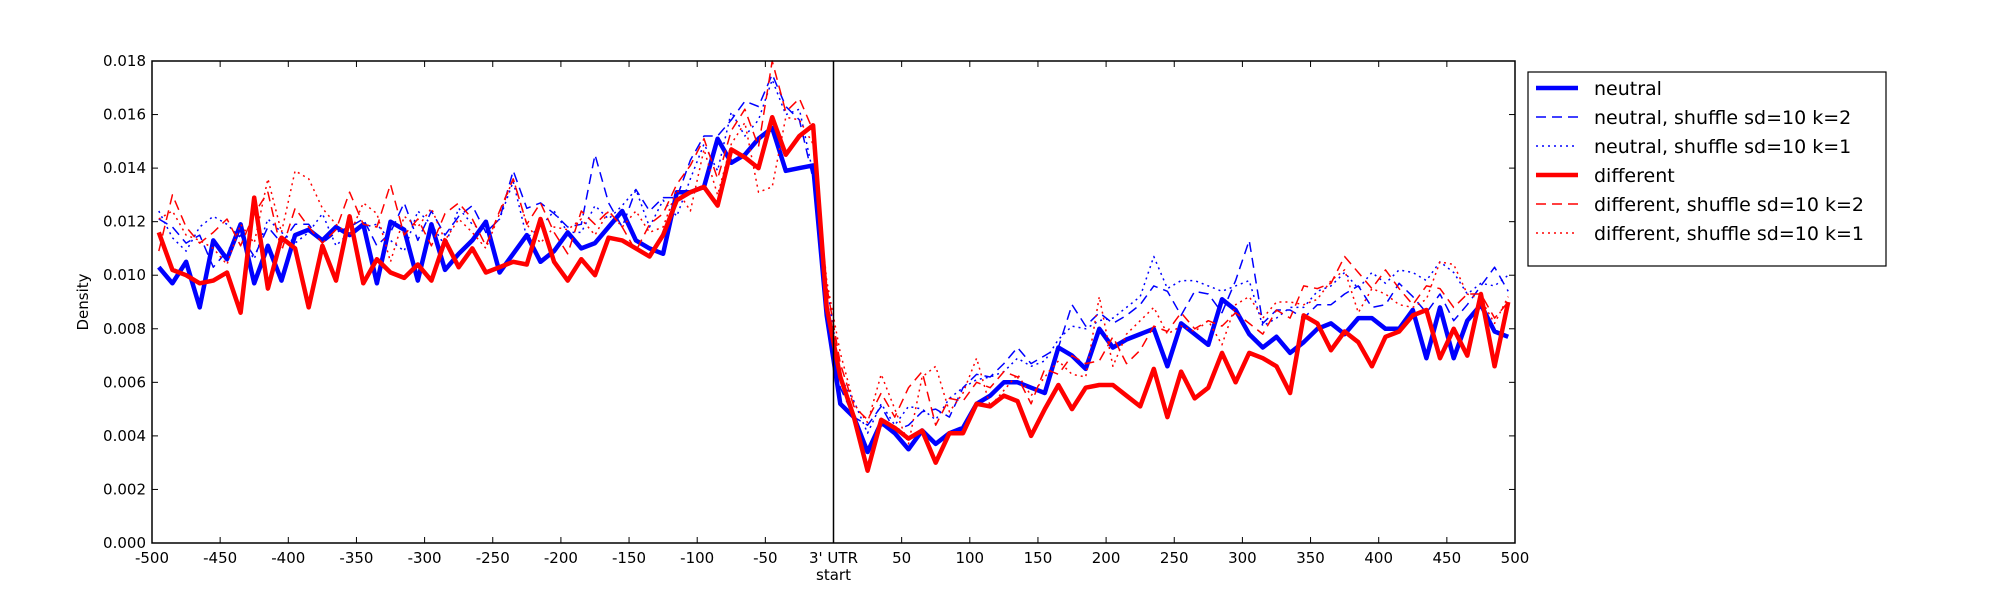 The width and height of the screenshot is (2000, 600). I want to click on x-tick-label: 50, so click(901, 558).